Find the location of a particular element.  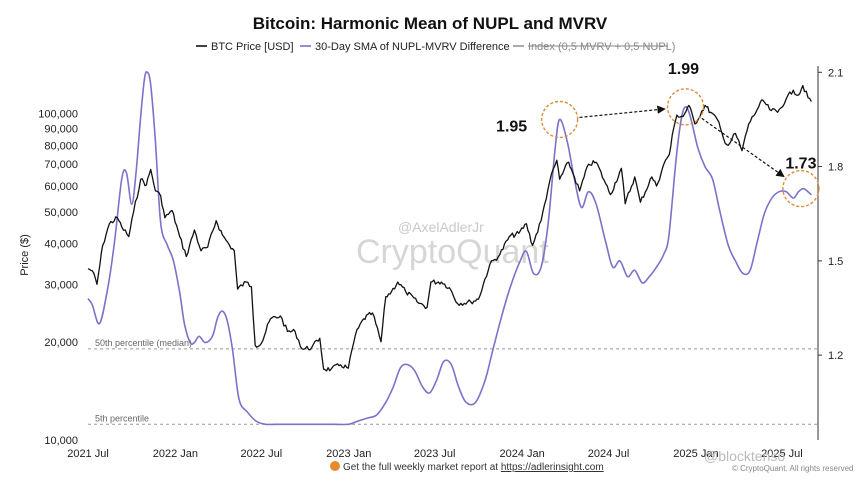

right-axis-ticks: 1.2 1.5 1.8 2.1 is located at coordinates (830, 214).